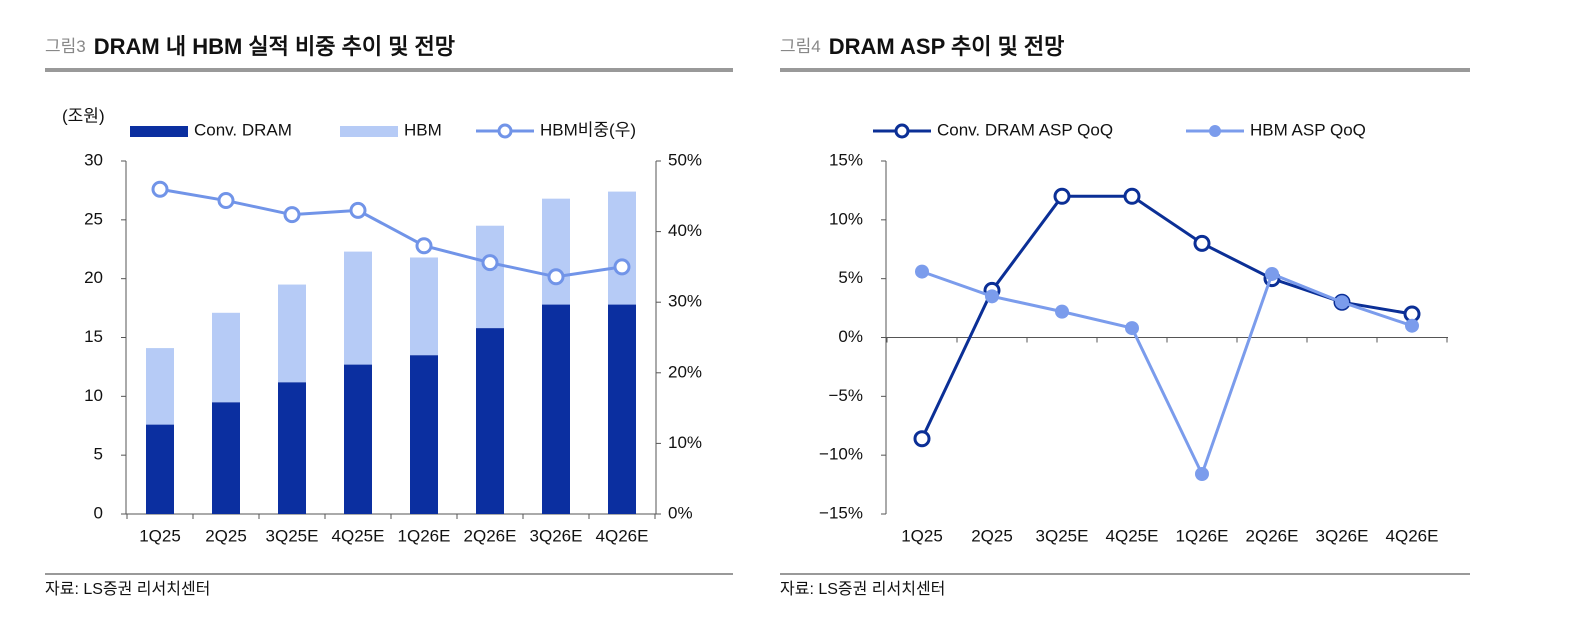 This screenshot has width=1585, height=639. Describe the element at coordinates (588, 129) in the screenshot. I see `legend-label: HBM비중(우)` at that location.